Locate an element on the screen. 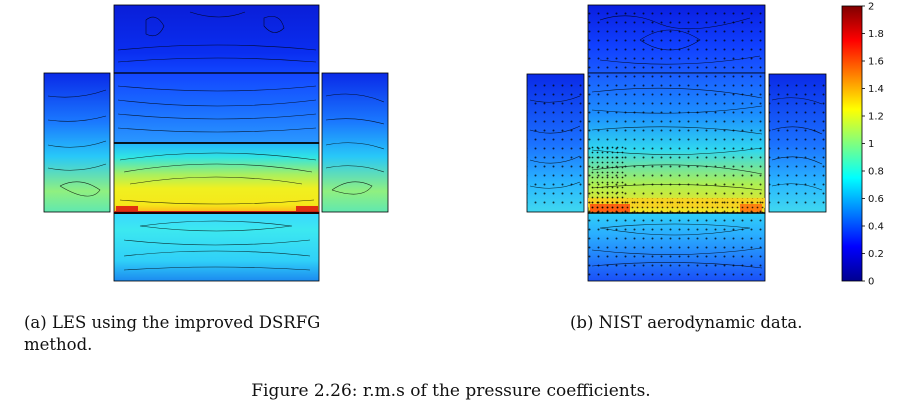 This screenshot has width=902, height=416. caption-a-line1: (a) LES using the improved DSRFG is located at coordinates (172, 322).